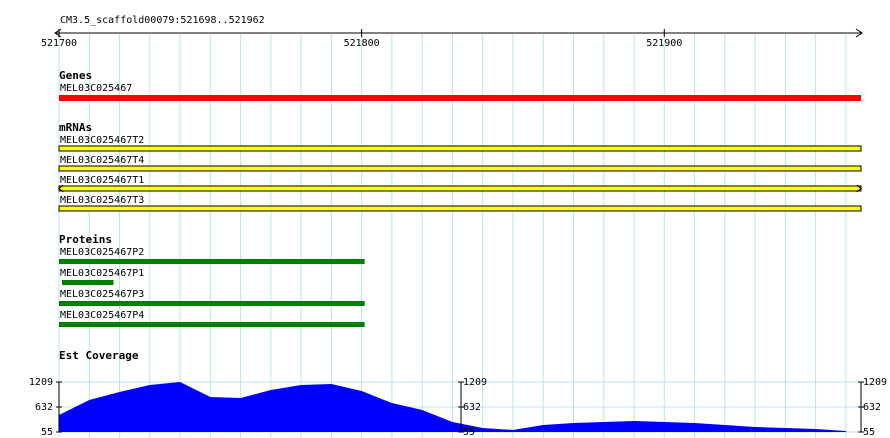  I want to click on feature-label: MEL03C025467P1, so click(102, 273).